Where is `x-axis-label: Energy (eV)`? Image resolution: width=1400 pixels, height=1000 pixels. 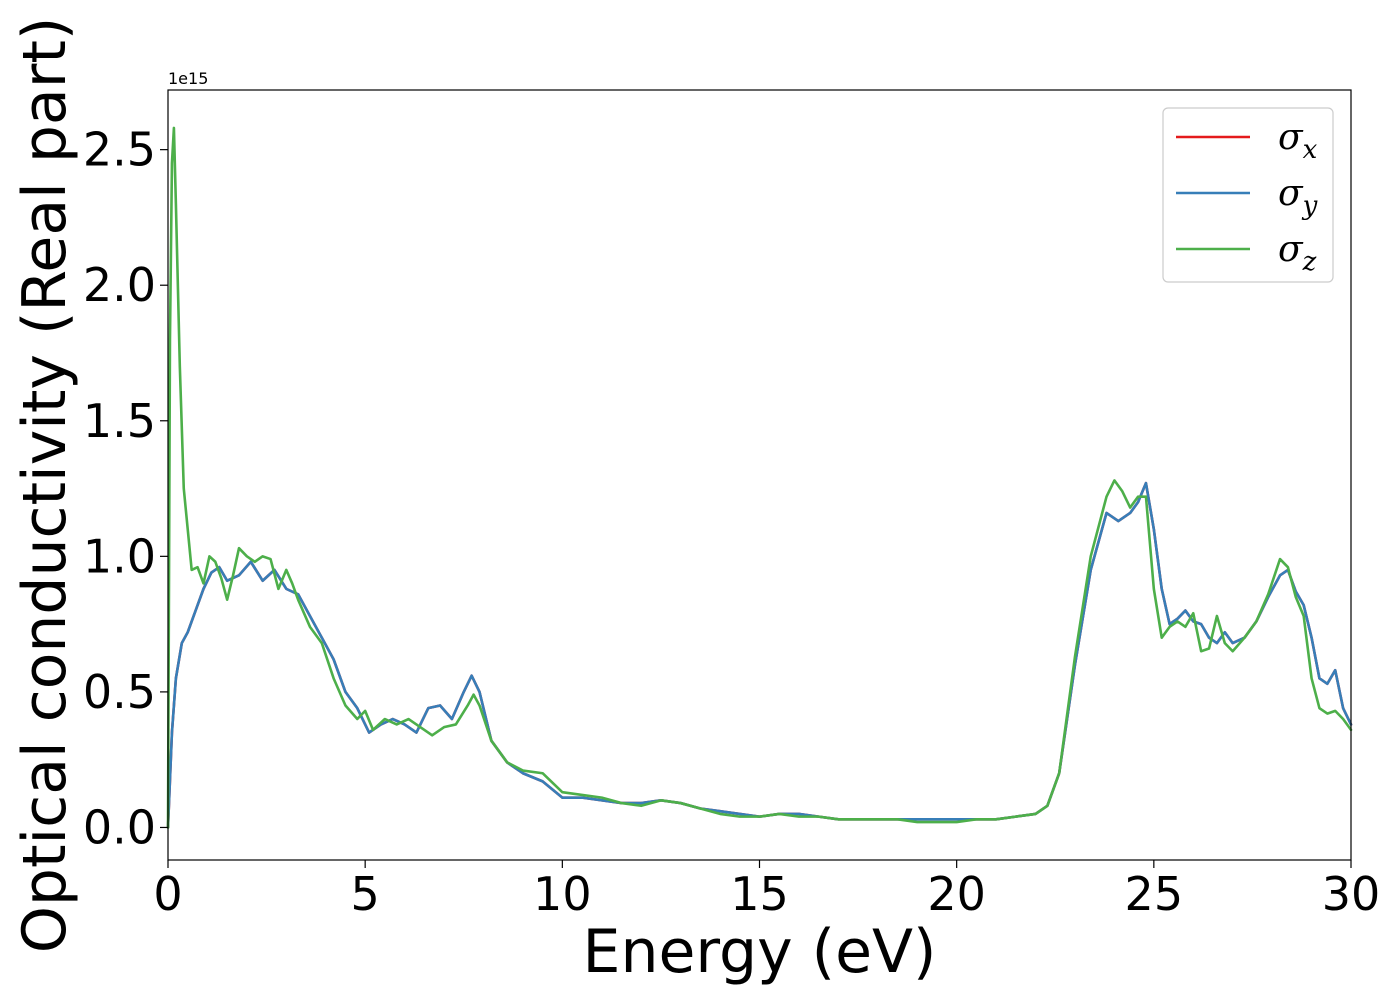 x-axis-label: Energy (eV) is located at coordinates (760, 952).